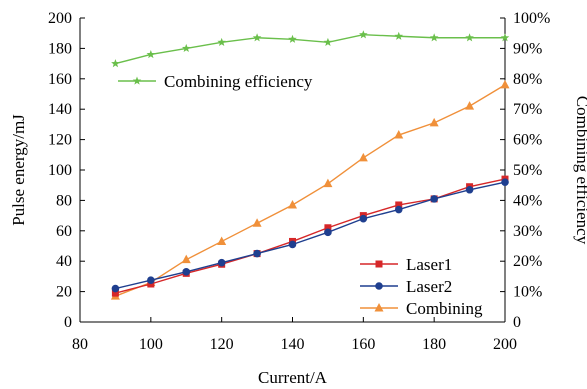  I want to click on x-tick-label: 140, so click(293, 344).